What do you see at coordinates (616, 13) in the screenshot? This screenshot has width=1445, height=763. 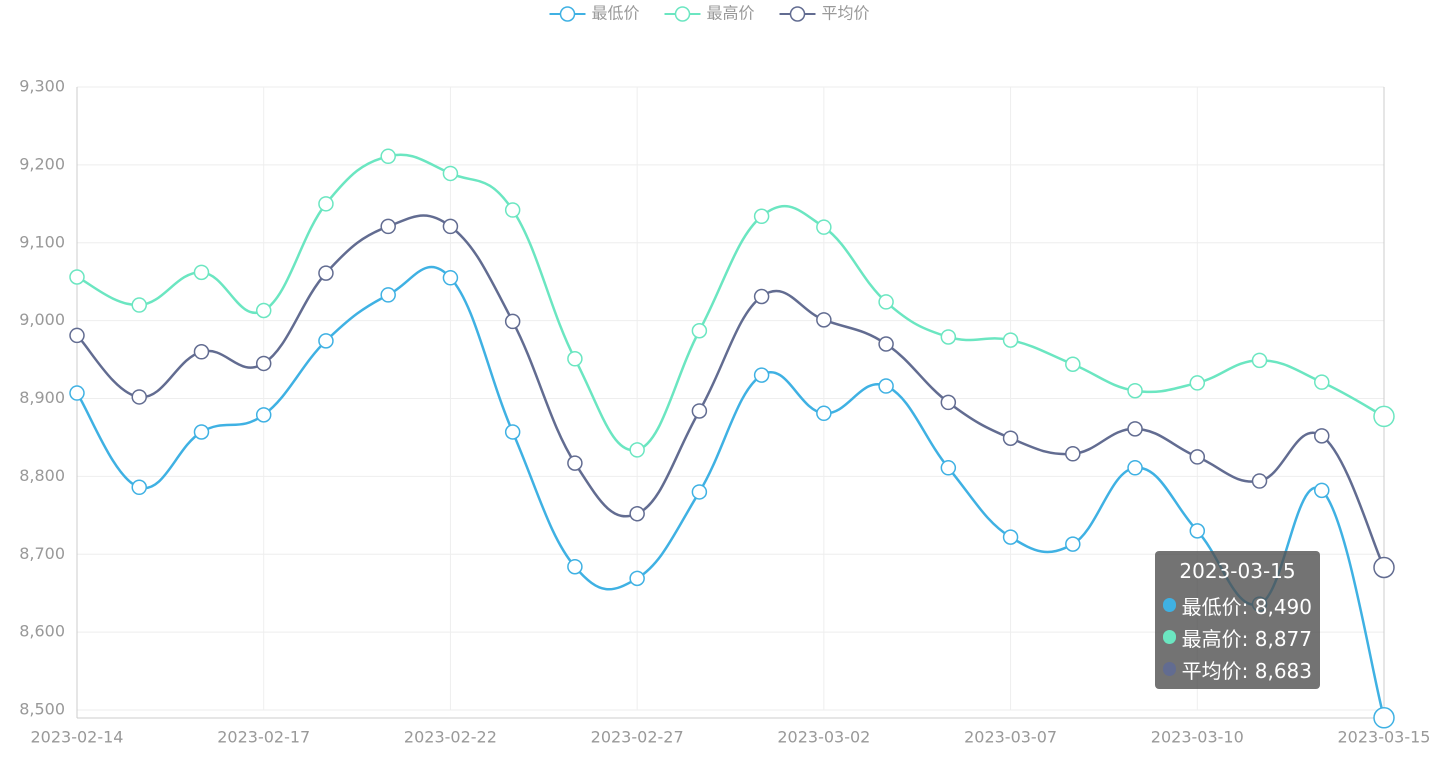 I see `legend-label: 最低价` at bounding box center [616, 13].